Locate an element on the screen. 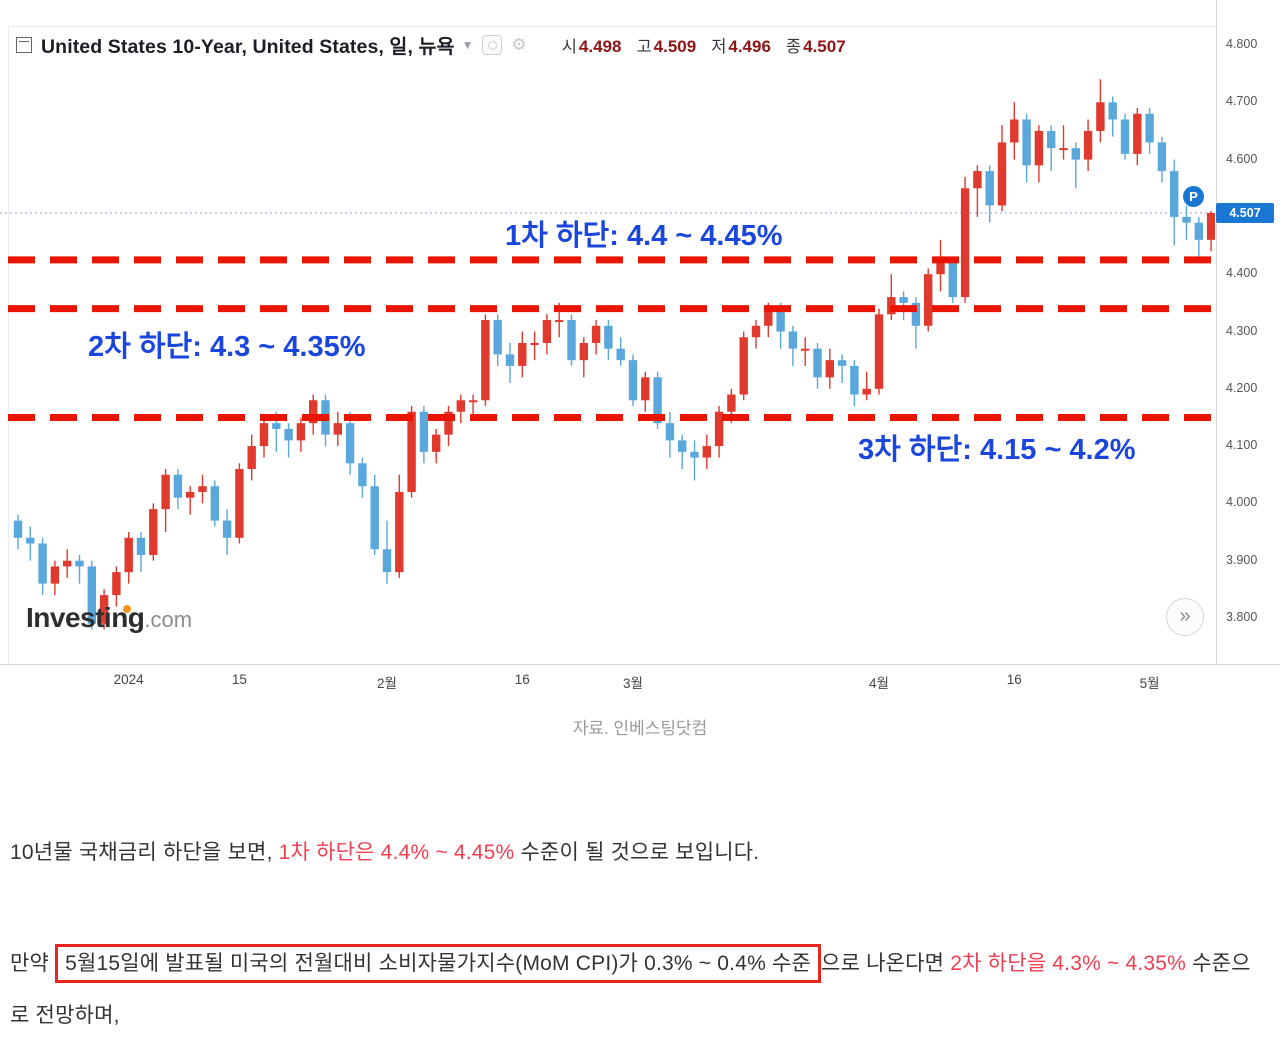 The width and height of the screenshot is (1280, 1041). y-axis-label: 4.100 is located at coordinates (1242, 445).